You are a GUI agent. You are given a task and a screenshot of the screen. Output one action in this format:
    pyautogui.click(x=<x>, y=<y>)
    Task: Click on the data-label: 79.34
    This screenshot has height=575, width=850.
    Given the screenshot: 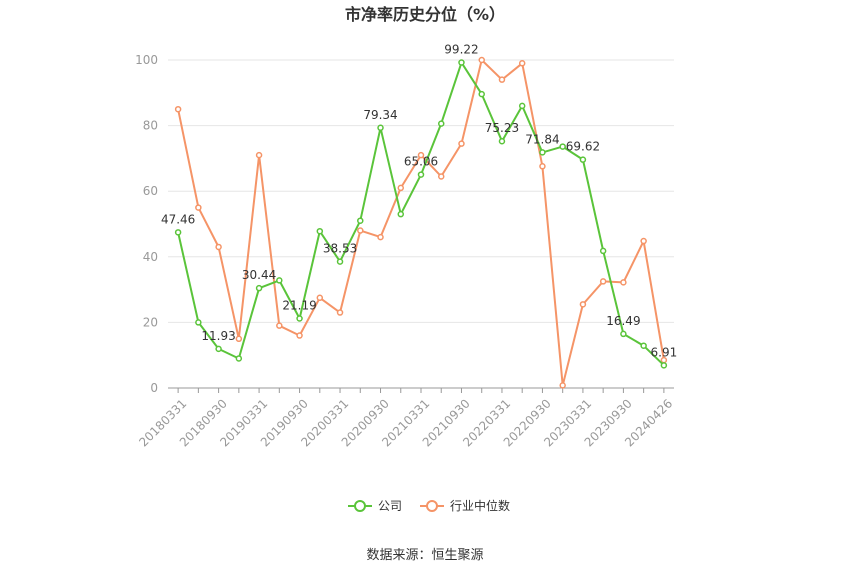 What is the action you would take?
    pyautogui.click(x=380, y=115)
    